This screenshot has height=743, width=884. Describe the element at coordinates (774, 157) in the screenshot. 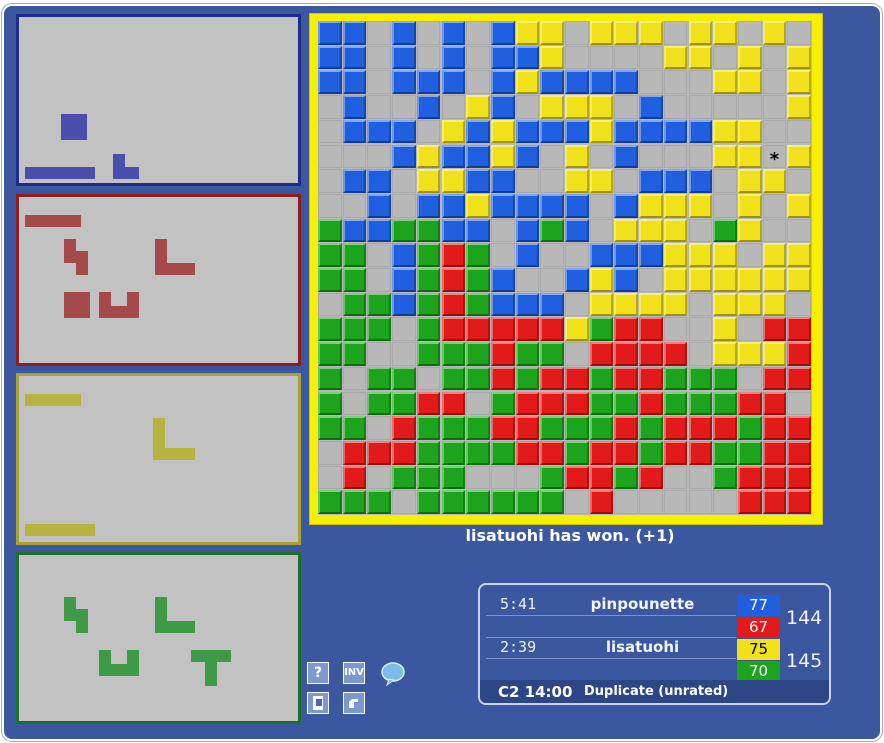

I see `board-cell-star: *` at that location.